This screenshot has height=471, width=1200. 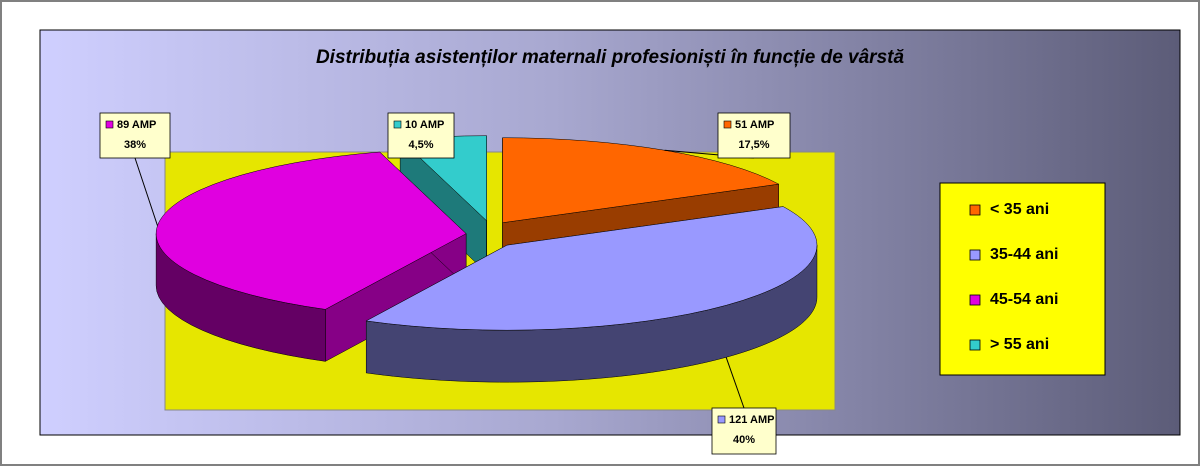 What do you see at coordinates (420, 145) in the screenshot?
I see `data-label: 4,5%` at bounding box center [420, 145].